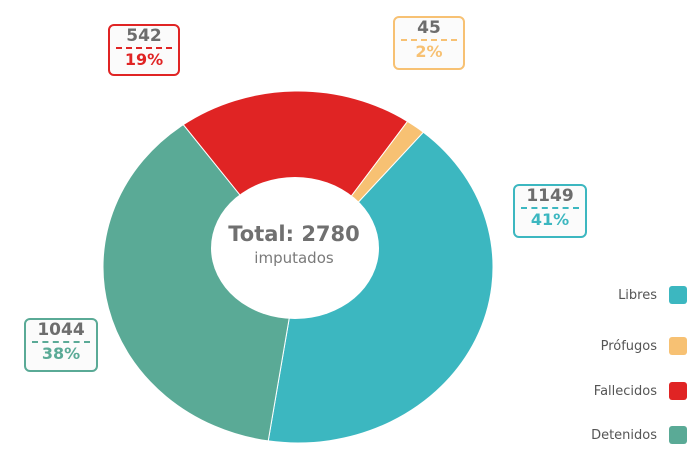  I want to click on callout-fallecidos: 542 19%, so click(144, 50).